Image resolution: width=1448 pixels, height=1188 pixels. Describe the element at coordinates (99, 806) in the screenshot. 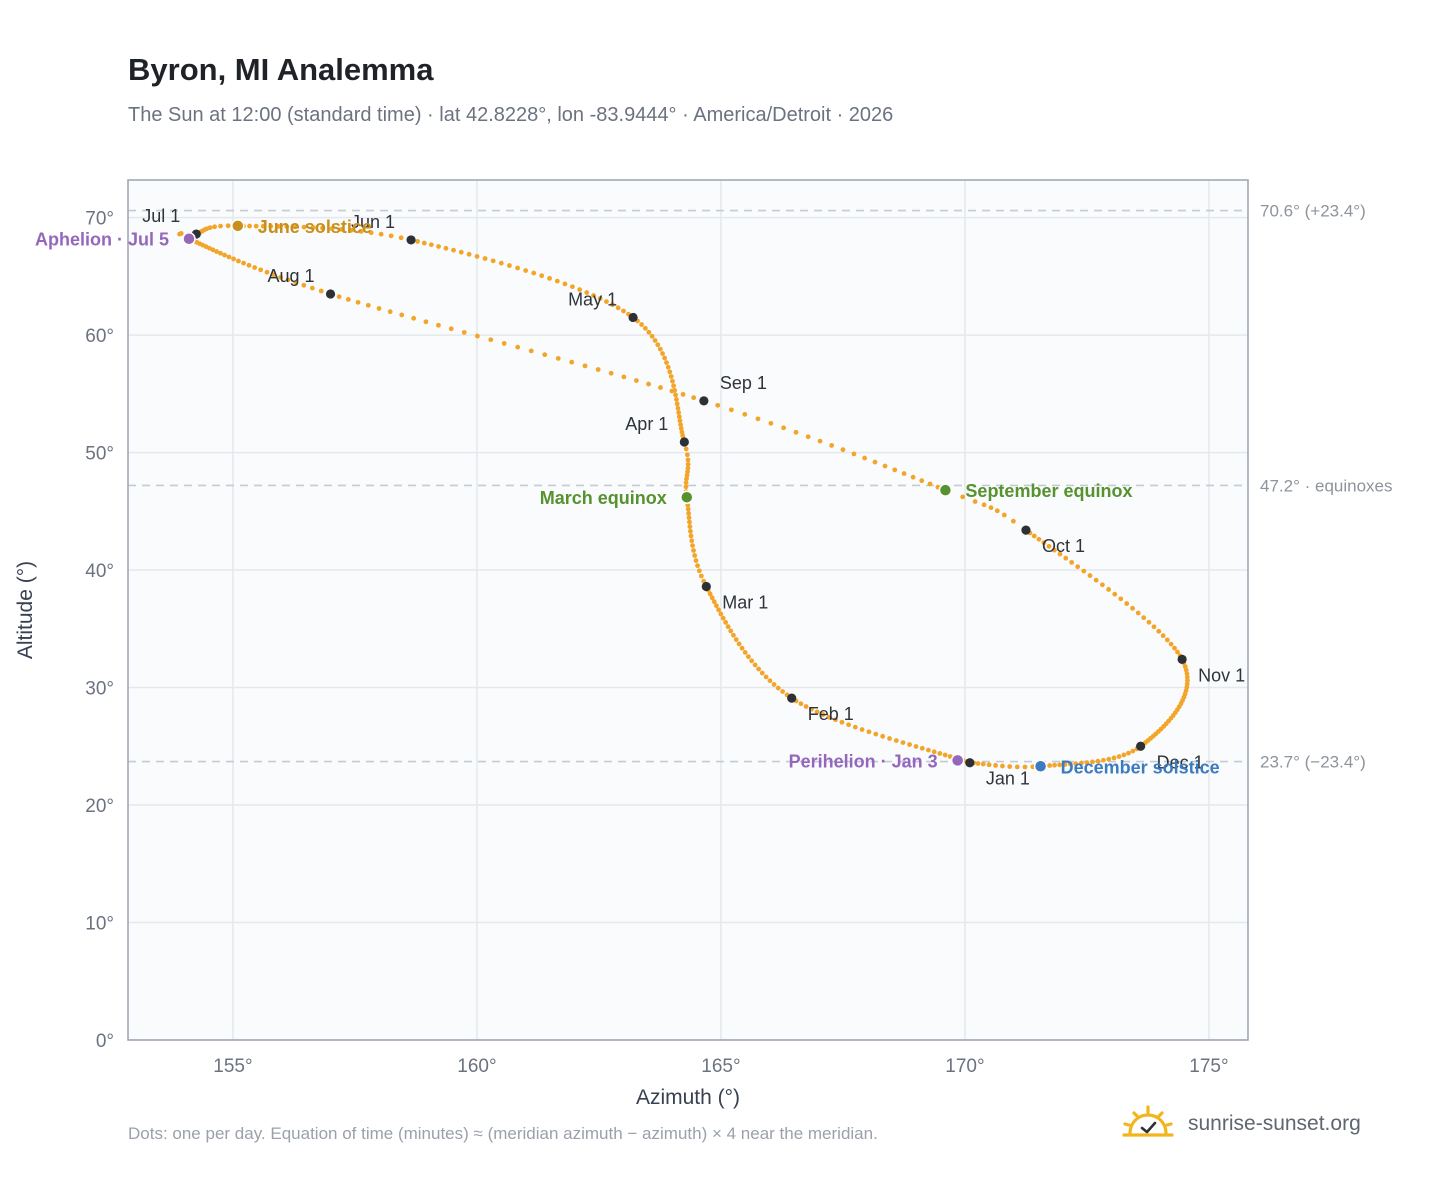

I see `y-tick-label: 20°` at that location.